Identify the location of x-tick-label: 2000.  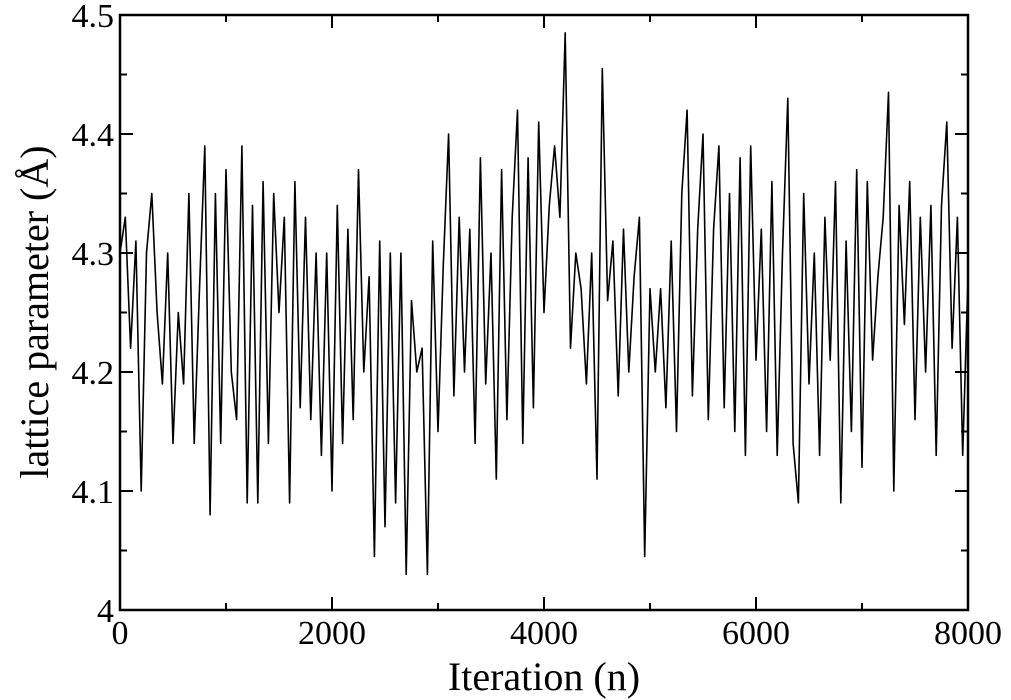
(332, 633).